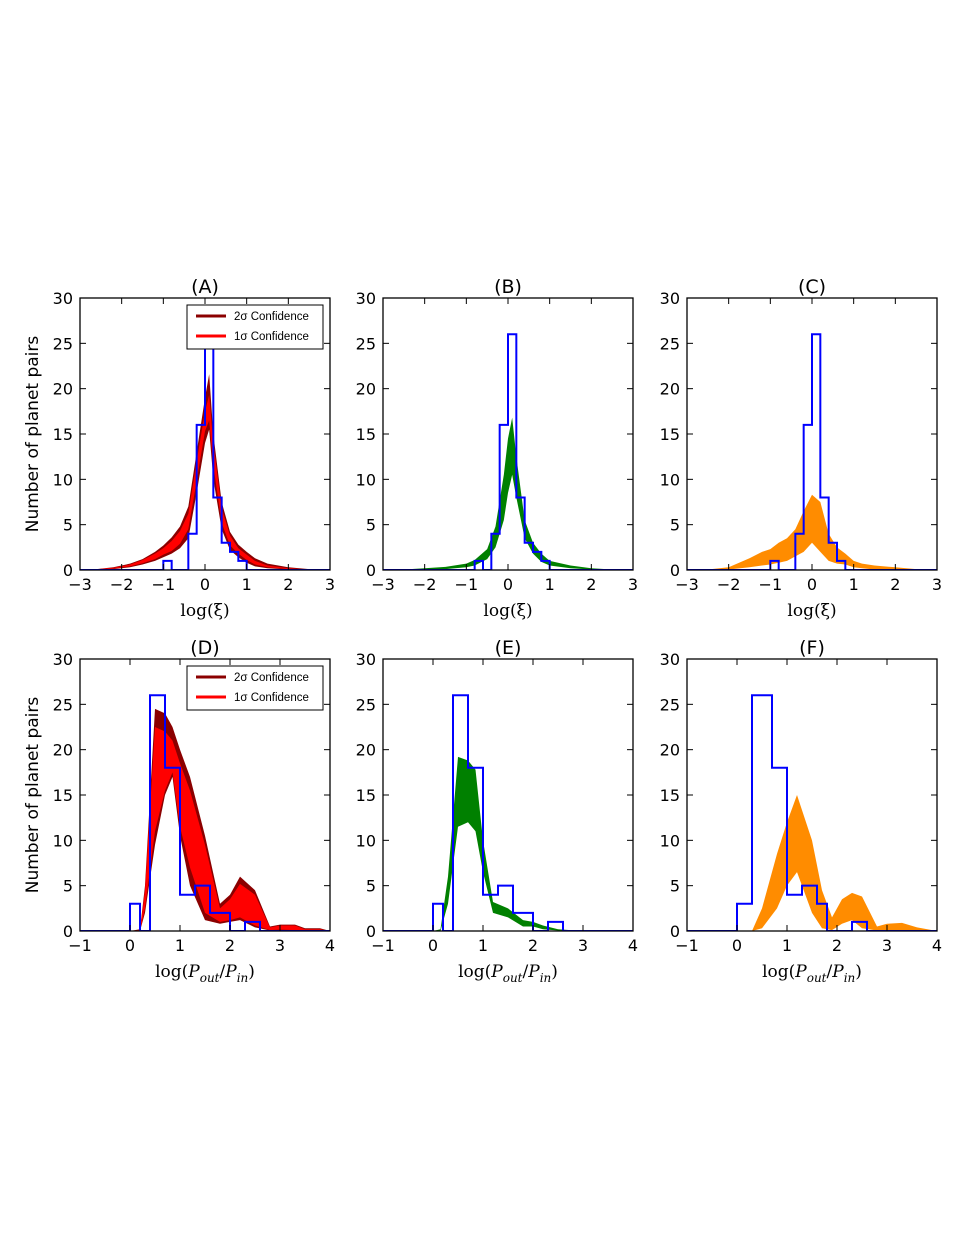 The height and width of the screenshot is (1254, 969). What do you see at coordinates (508, 287) in the screenshot?
I see `panel-b-title: (B)` at bounding box center [508, 287].